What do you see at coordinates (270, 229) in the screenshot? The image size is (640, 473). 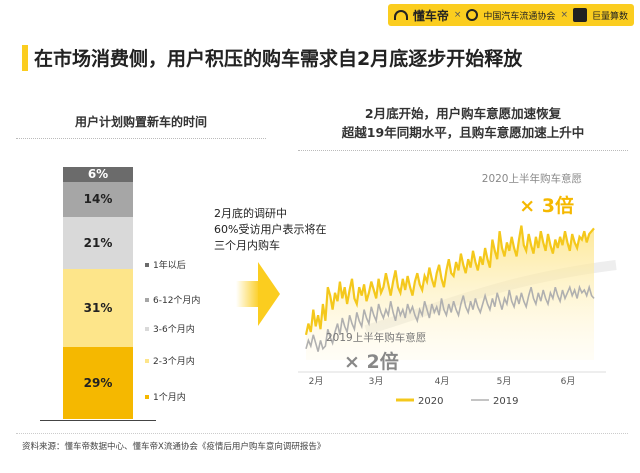 I see `survey-note: 2月底的调研中 60%受访用户表示将在 三个月内购车` at bounding box center [270, 229].